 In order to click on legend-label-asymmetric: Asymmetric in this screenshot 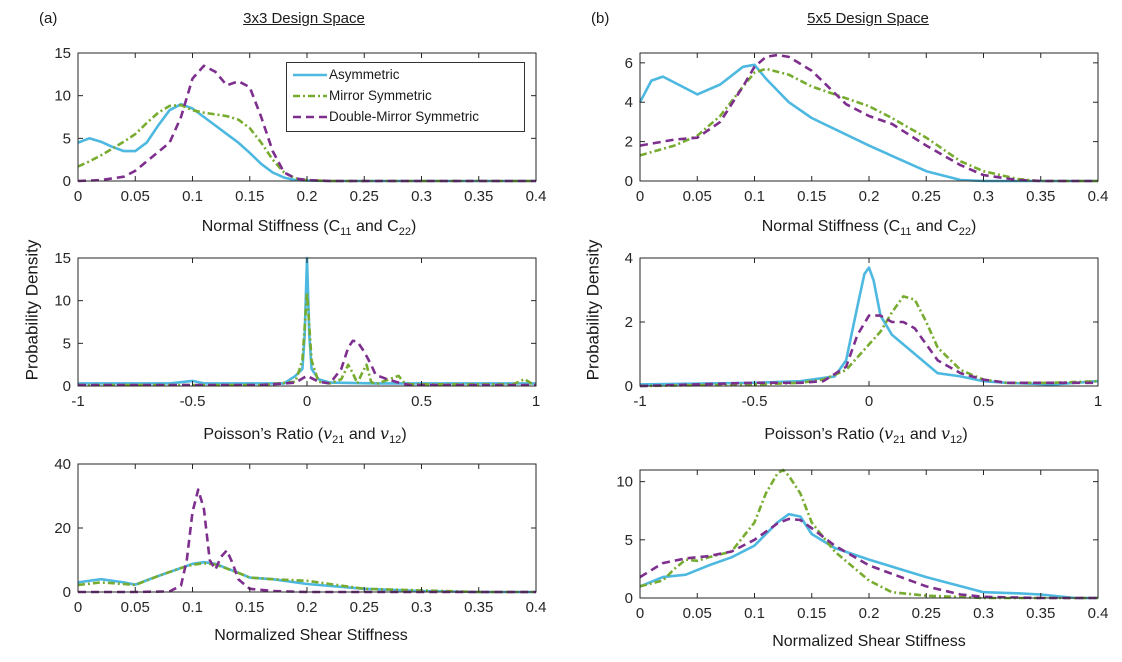, I will do `click(364, 74)`.